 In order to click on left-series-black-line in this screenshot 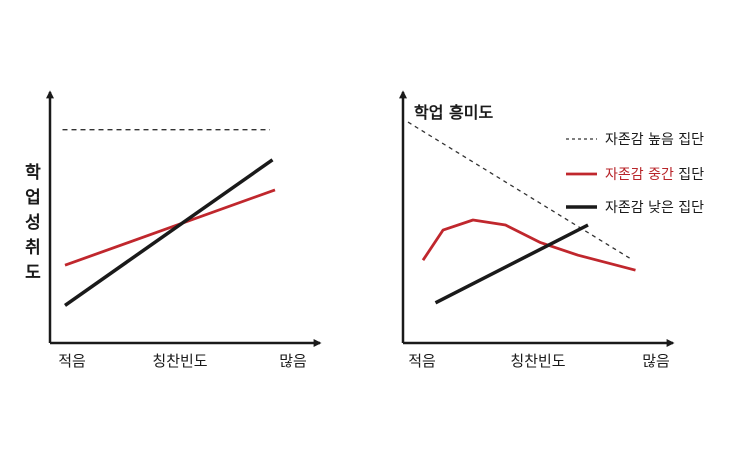, I will do `click(168, 232)`.